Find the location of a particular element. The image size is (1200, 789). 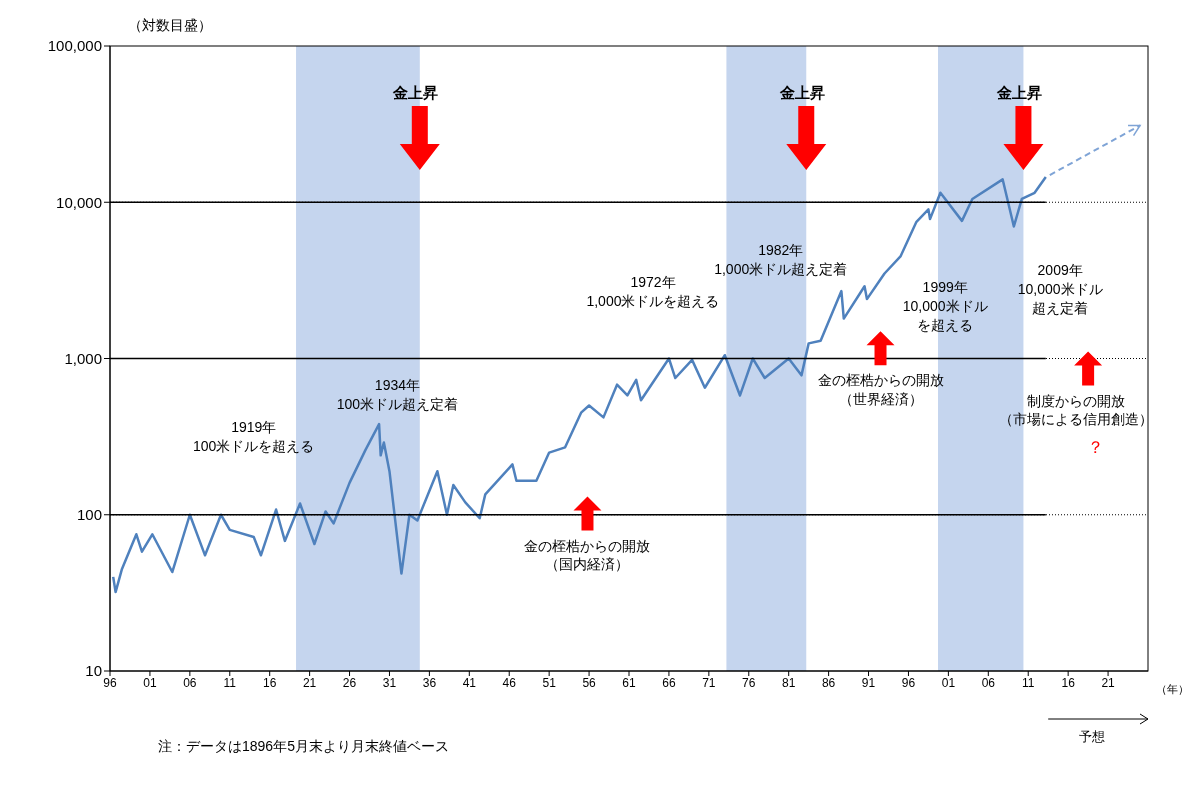

annotation: 2009年10,000米ドル超え定着 is located at coordinates (1060, 289).